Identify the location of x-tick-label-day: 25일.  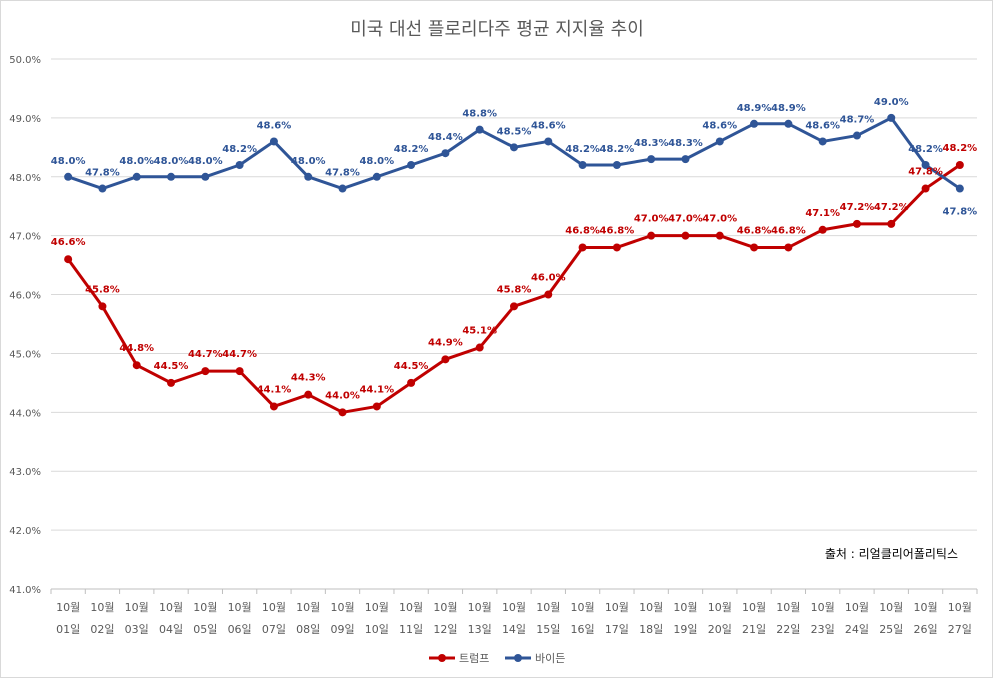
(891, 629).